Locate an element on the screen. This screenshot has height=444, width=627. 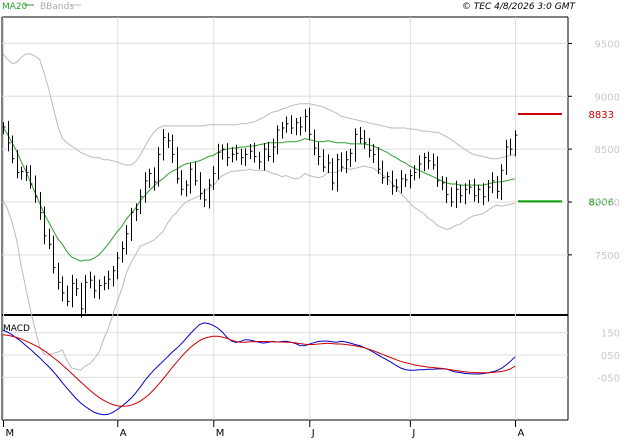
price-tick-label: 8000 is located at coordinates (607, 203).